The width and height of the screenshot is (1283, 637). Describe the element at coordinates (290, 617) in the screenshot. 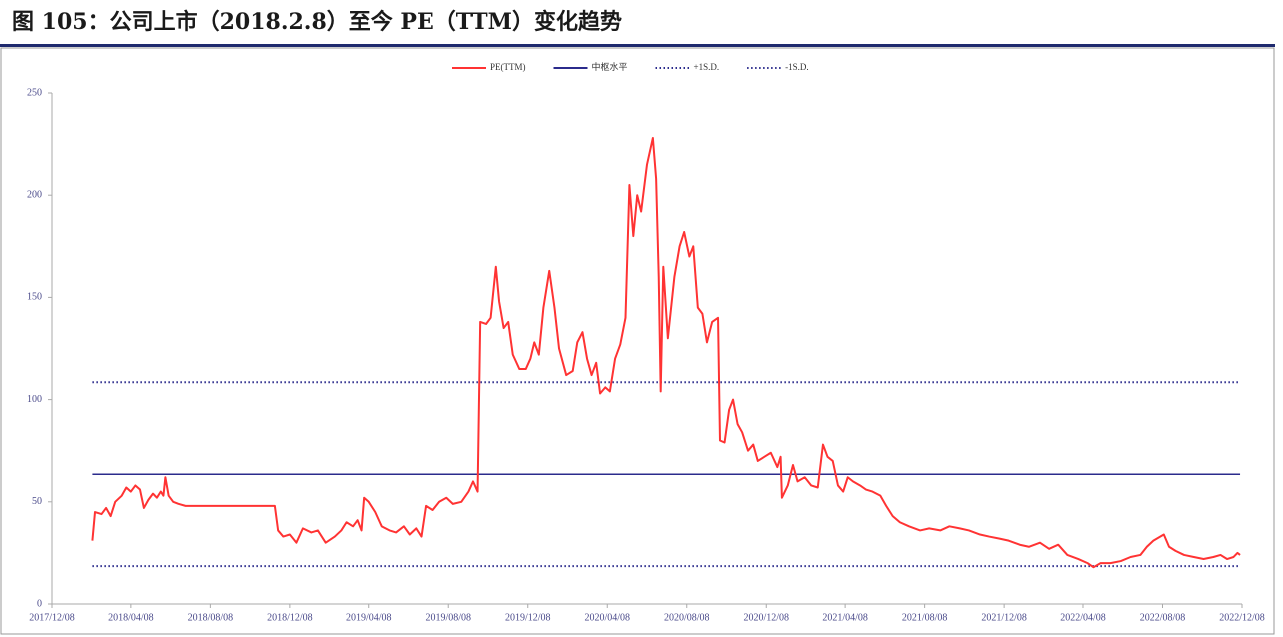

I see `x-tick-label: 2018/12/08` at that location.